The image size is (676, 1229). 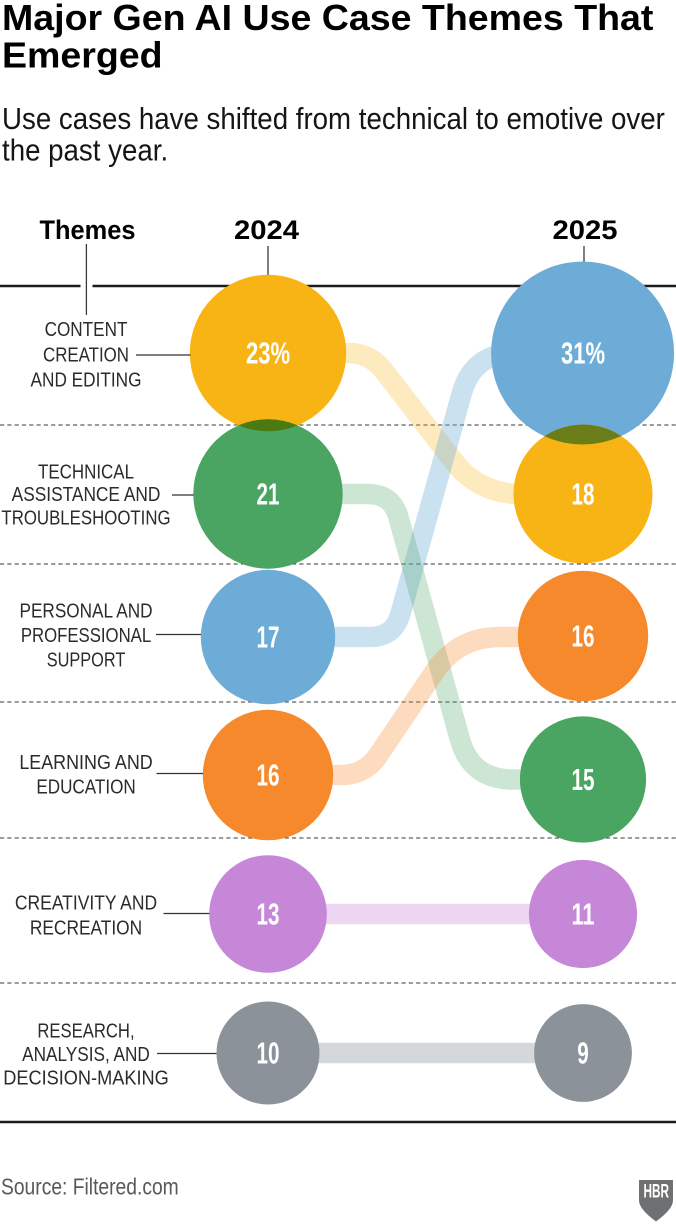 What do you see at coordinates (86, 928) in the screenshot?
I see `svg-text: RECREATION` at bounding box center [86, 928].